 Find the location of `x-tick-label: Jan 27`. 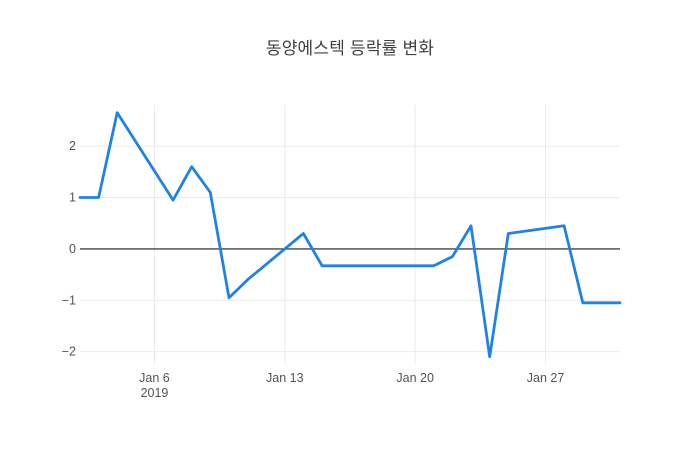

x-tick-label: Jan 27 is located at coordinates (546, 378).